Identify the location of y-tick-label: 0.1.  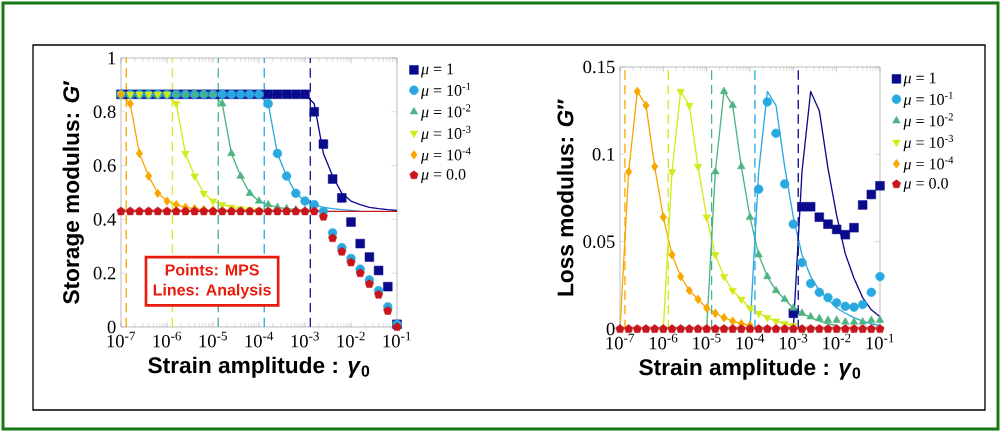
(603, 154).